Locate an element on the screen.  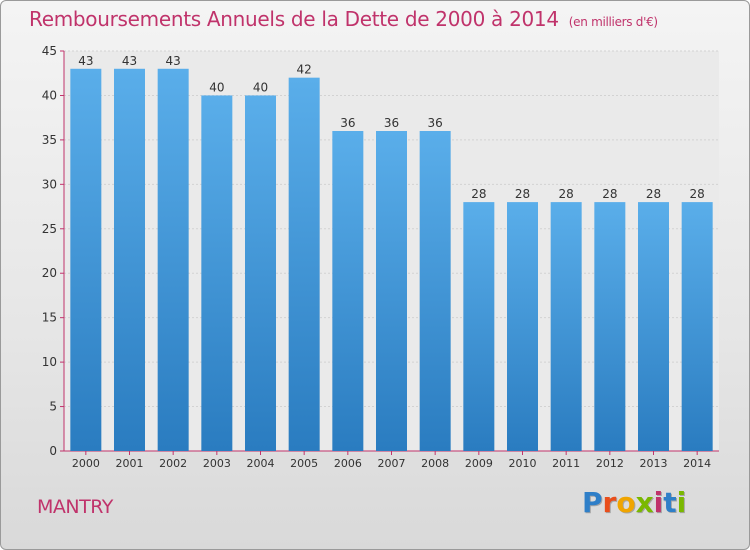
y-tick-label: 30 is located at coordinates (49, 184).